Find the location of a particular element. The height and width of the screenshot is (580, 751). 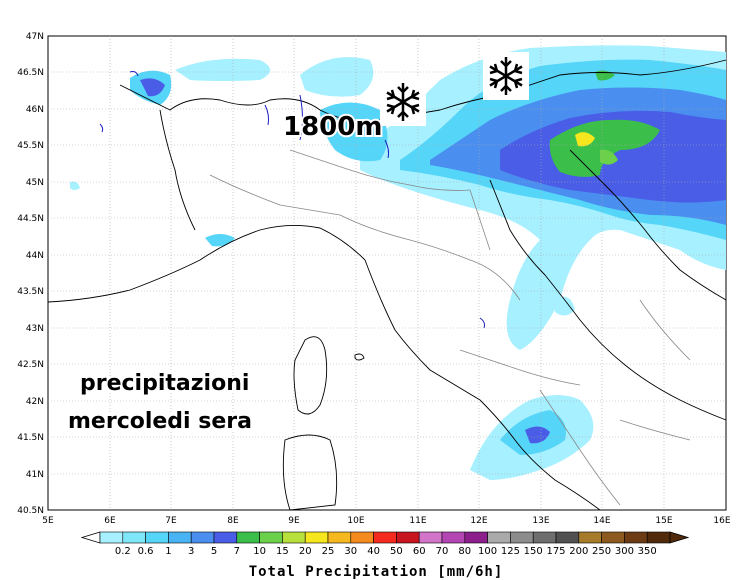

colorbar-label: 25 is located at coordinates (328, 551).